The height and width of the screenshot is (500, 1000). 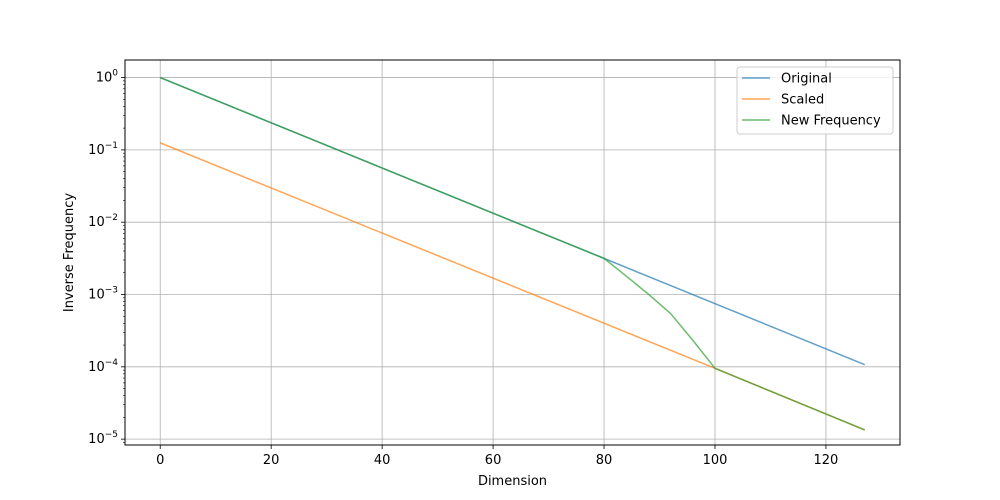 I want to click on x-tick-label: 60, so click(x=493, y=460).